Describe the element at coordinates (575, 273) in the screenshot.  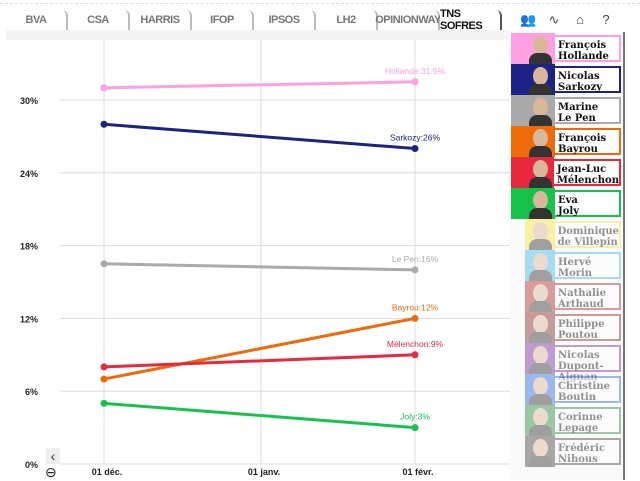
I see `last-name: Morin` at that location.